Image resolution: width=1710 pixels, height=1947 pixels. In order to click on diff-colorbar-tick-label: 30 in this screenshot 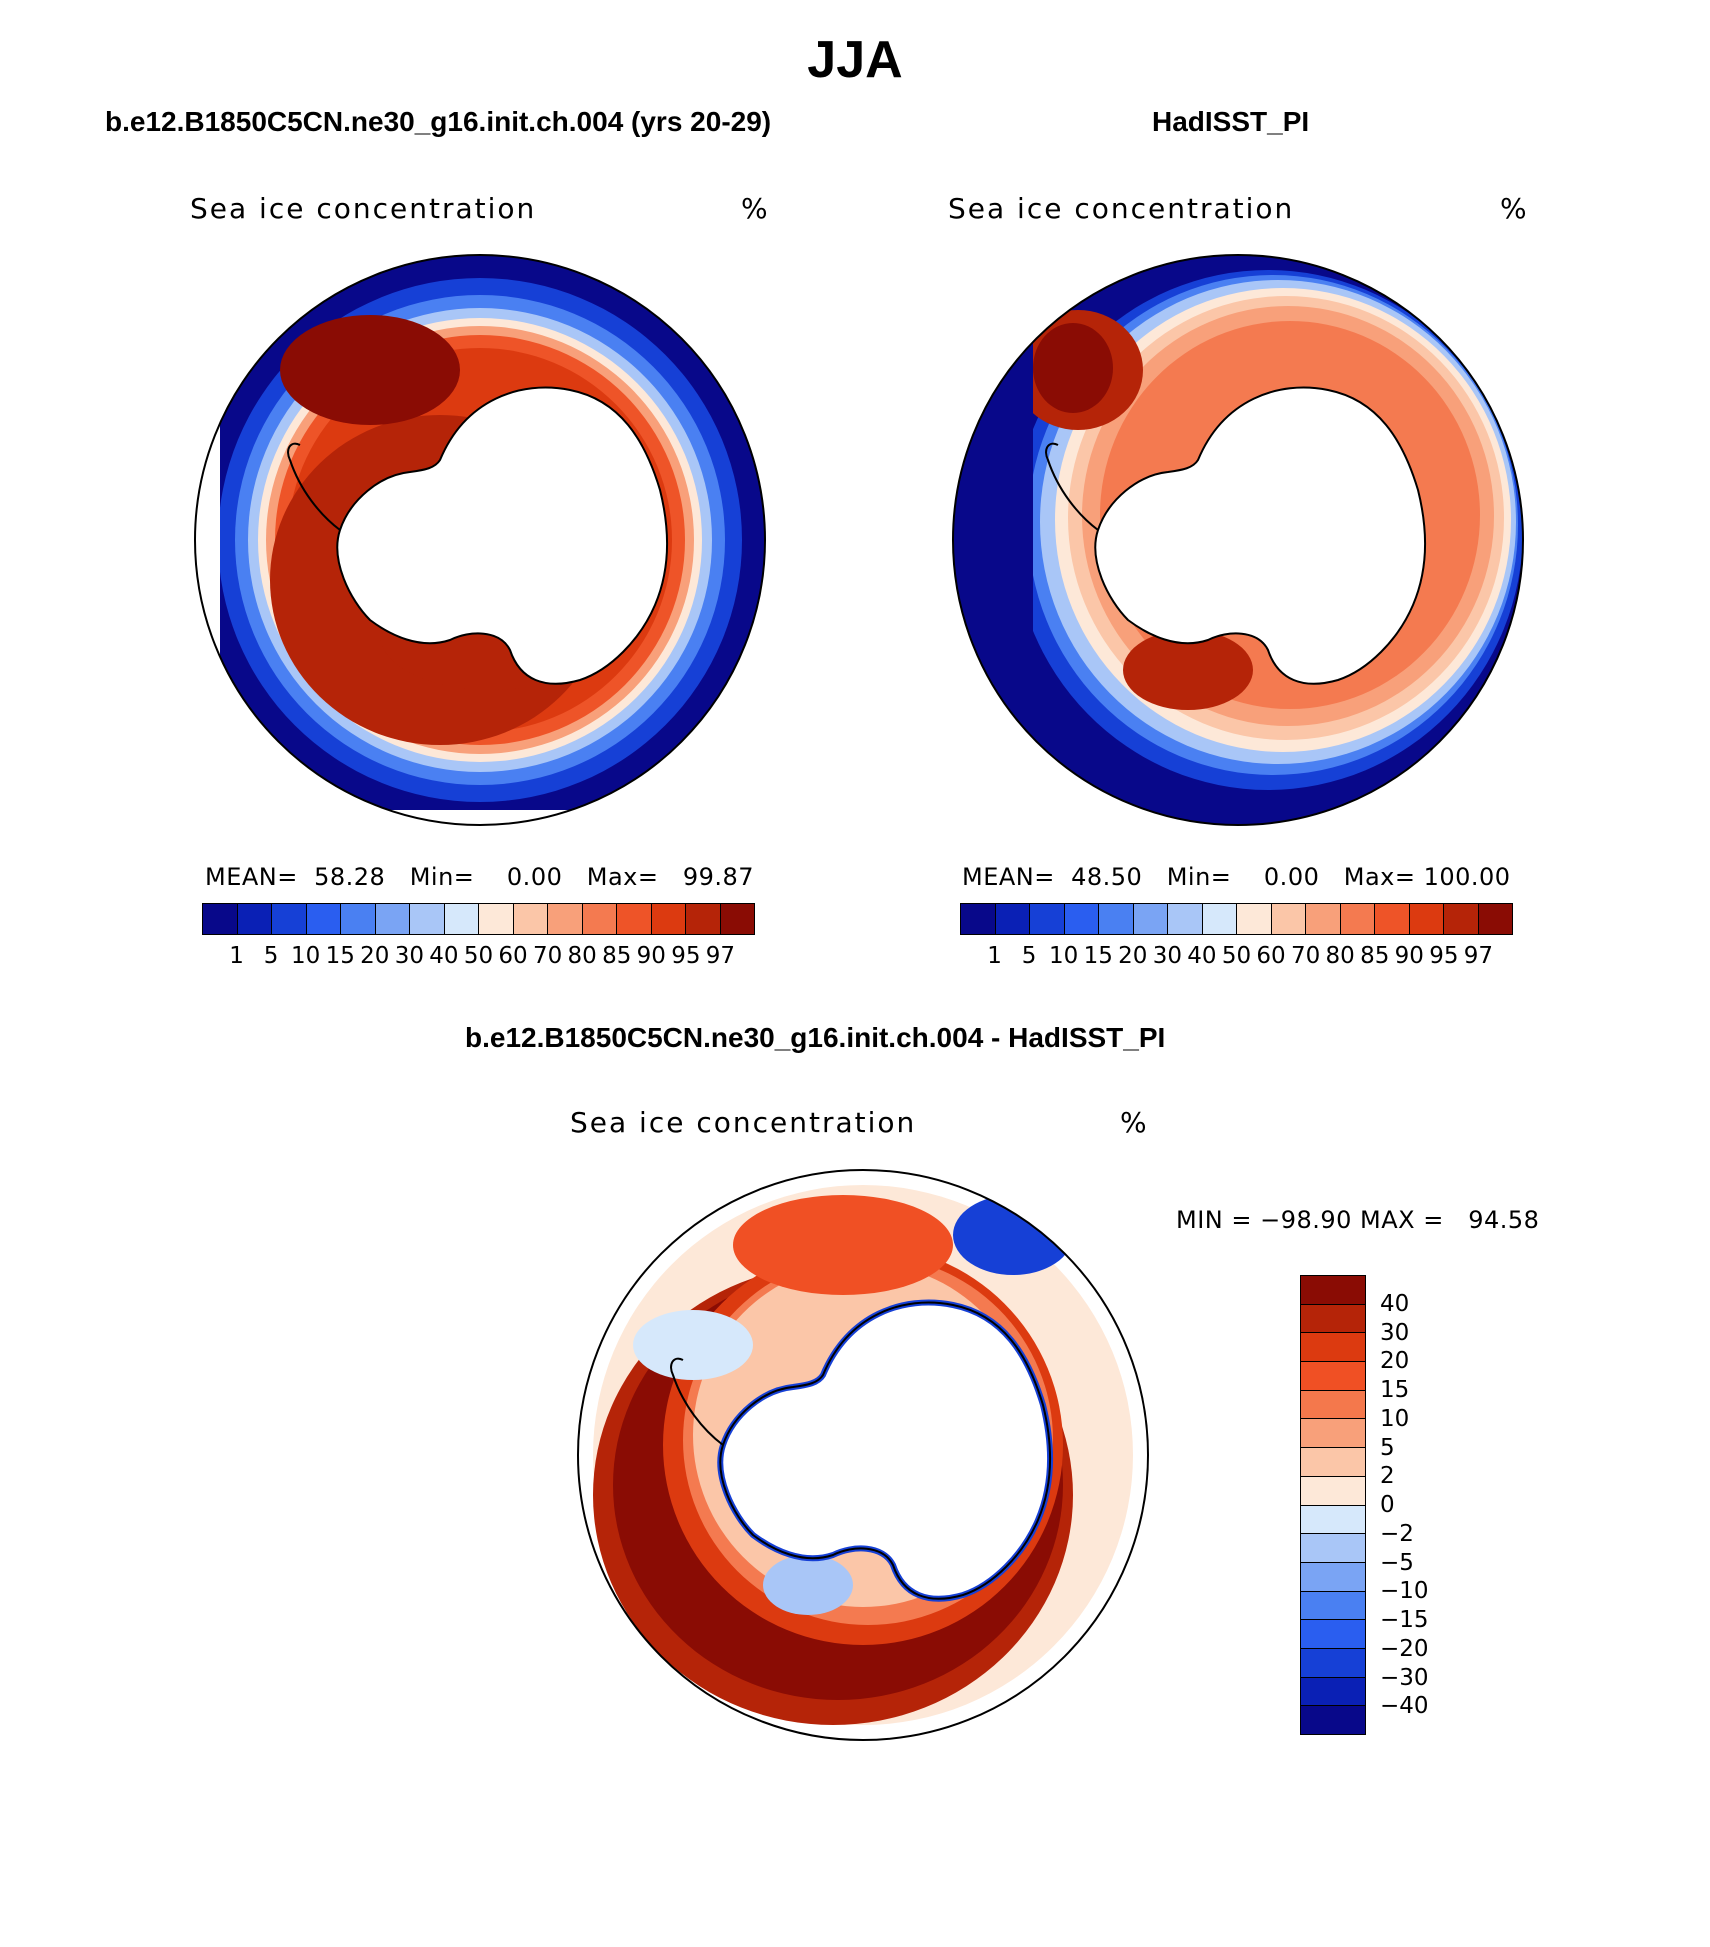, I will do `click(1395, 1332)`.